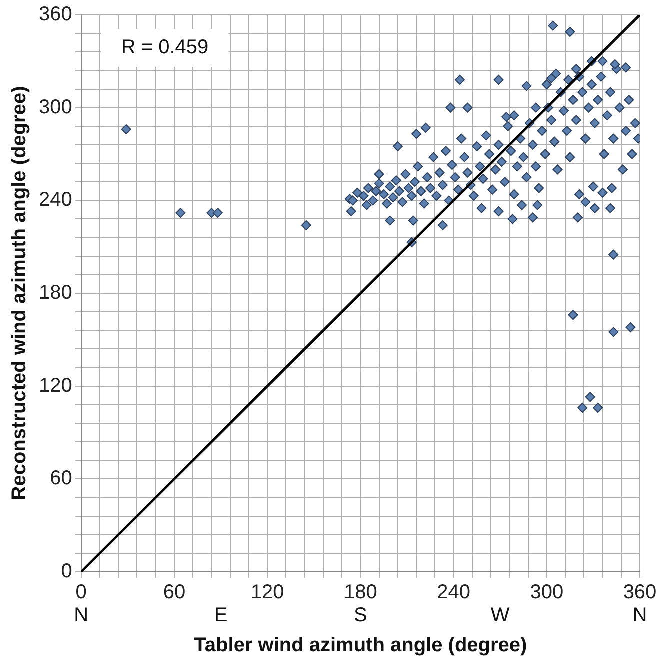  I want to click on y-tick-label: 180, so click(55, 293).